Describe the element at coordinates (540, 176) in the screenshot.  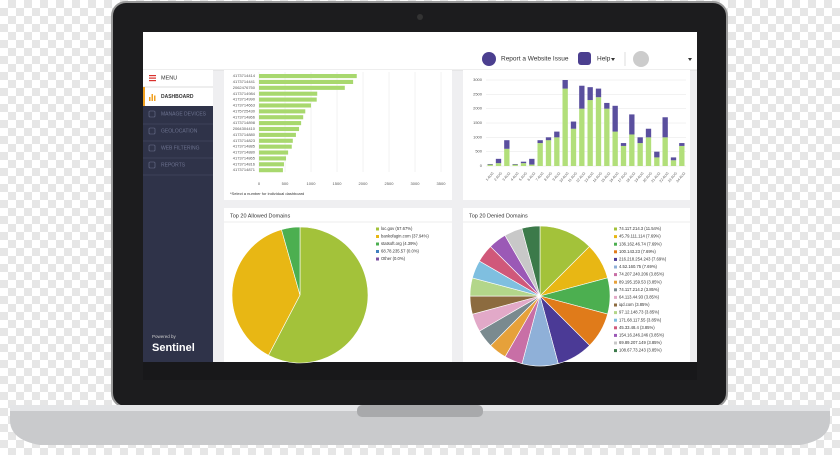
I see `x-tick-label: 7 AUG` at that location.